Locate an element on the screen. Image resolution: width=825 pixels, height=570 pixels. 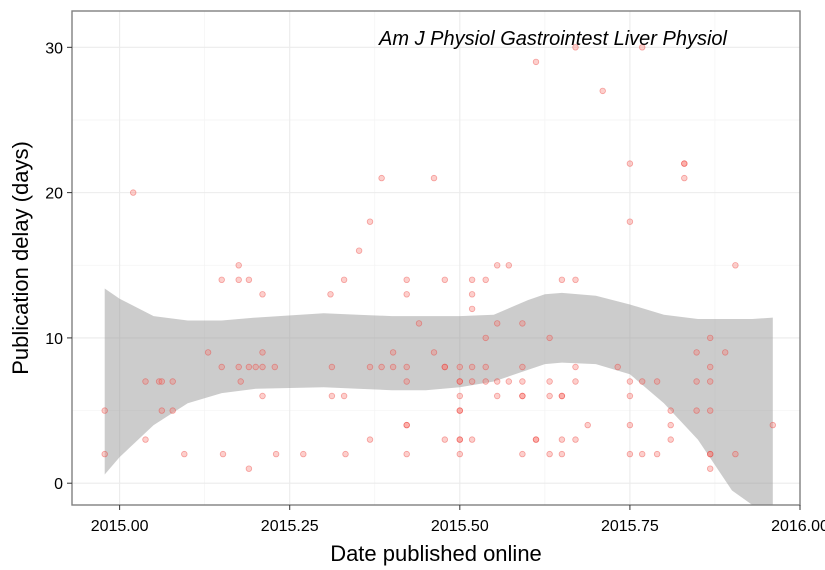
x-tick-label: 2015.75 is located at coordinates (630, 526).